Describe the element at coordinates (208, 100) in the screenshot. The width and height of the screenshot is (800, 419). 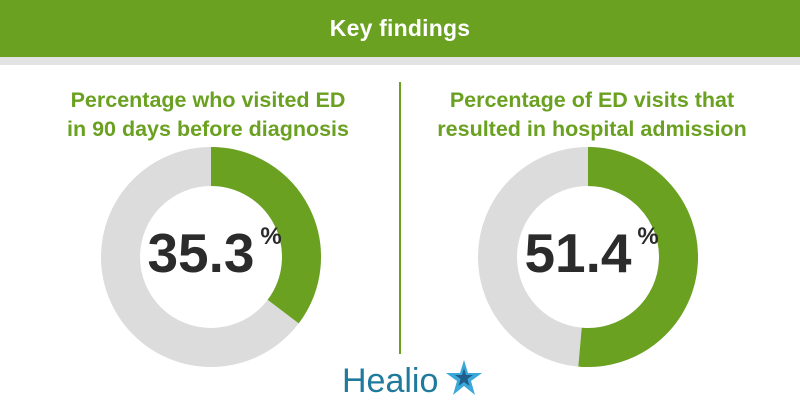
I see `panel-title-line: Percentage who visited ED` at that location.